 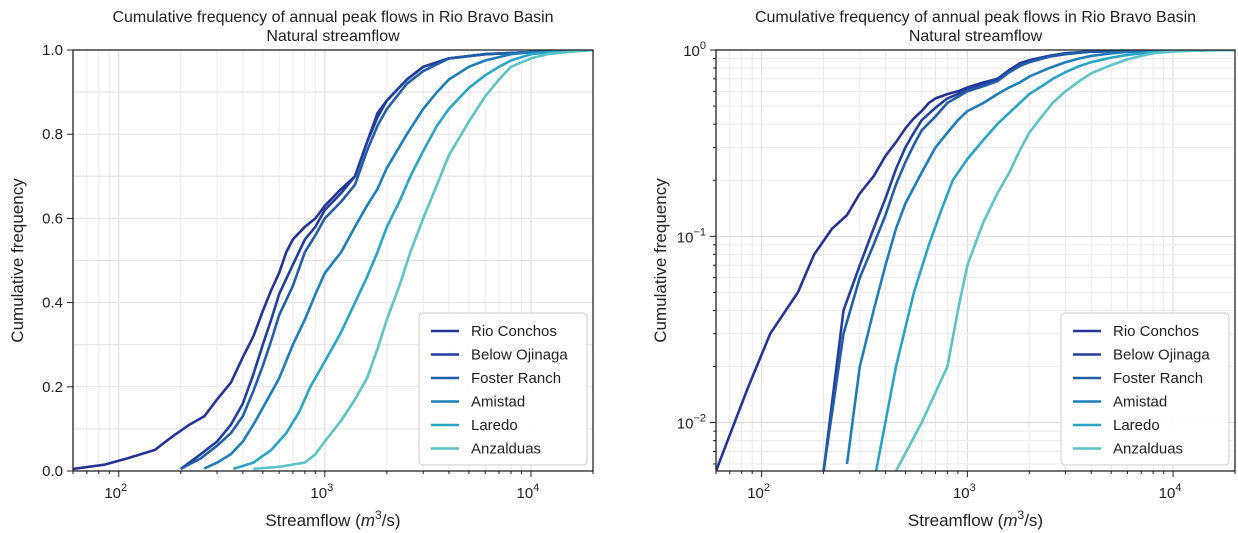 What do you see at coordinates (52, 471) in the screenshot?
I see `y-tick-label: 0.0` at bounding box center [52, 471].